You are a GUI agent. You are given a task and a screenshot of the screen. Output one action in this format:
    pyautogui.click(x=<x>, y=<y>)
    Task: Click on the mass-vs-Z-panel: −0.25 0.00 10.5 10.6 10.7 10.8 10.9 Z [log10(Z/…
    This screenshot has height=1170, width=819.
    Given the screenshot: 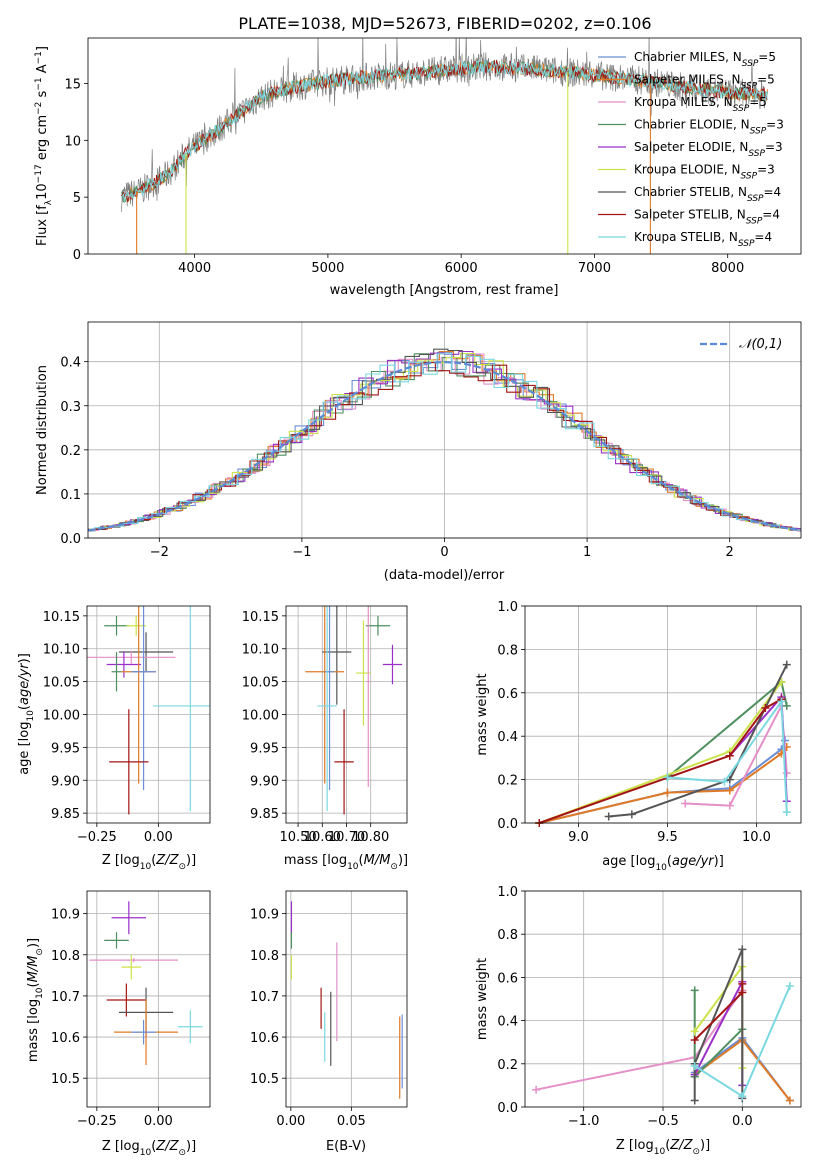 What is the action you would take?
    pyautogui.click(x=118, y=1024)
    